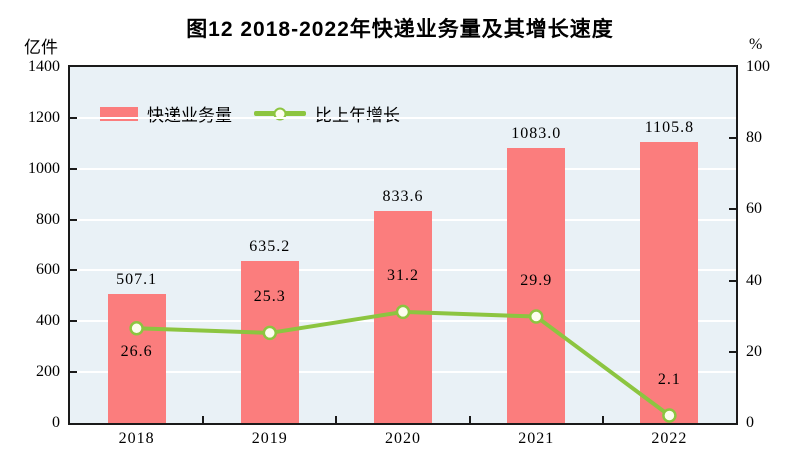 The image size is (800, 464). Describe the element at coordinates (669, 415) in the screenshot. I see `growth-point-2022` at that location.